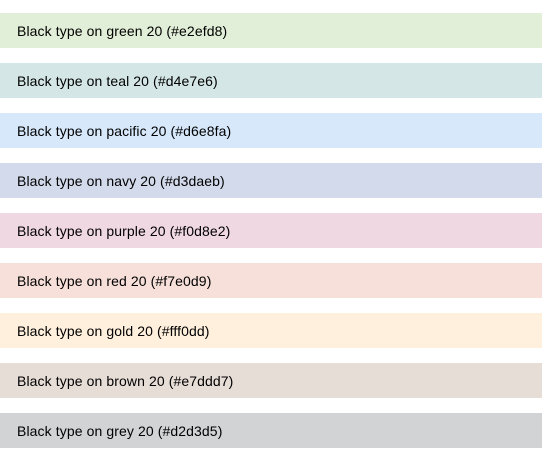 The width and height of the screenshot is (551, 463). Describe the element at coordinates (271, 430) in the screenshot. I see `swatch-grey-20: Black type on grey 20 (#d2d3d5)` at that location.